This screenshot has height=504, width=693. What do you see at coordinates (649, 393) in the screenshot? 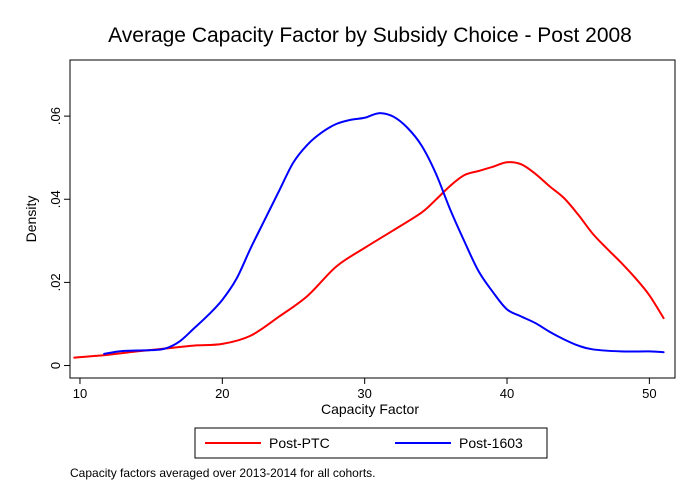
I see `x-tick-label: 50` at bounding box center [649, 393].